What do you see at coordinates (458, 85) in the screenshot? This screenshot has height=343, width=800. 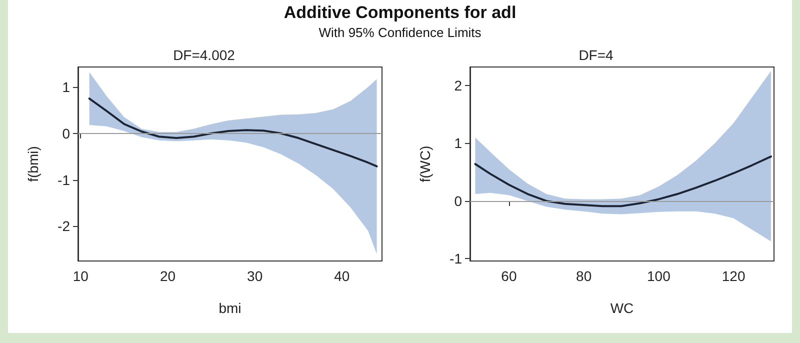 I see `y-tick-label: 2` at bounding box center [458, 85].